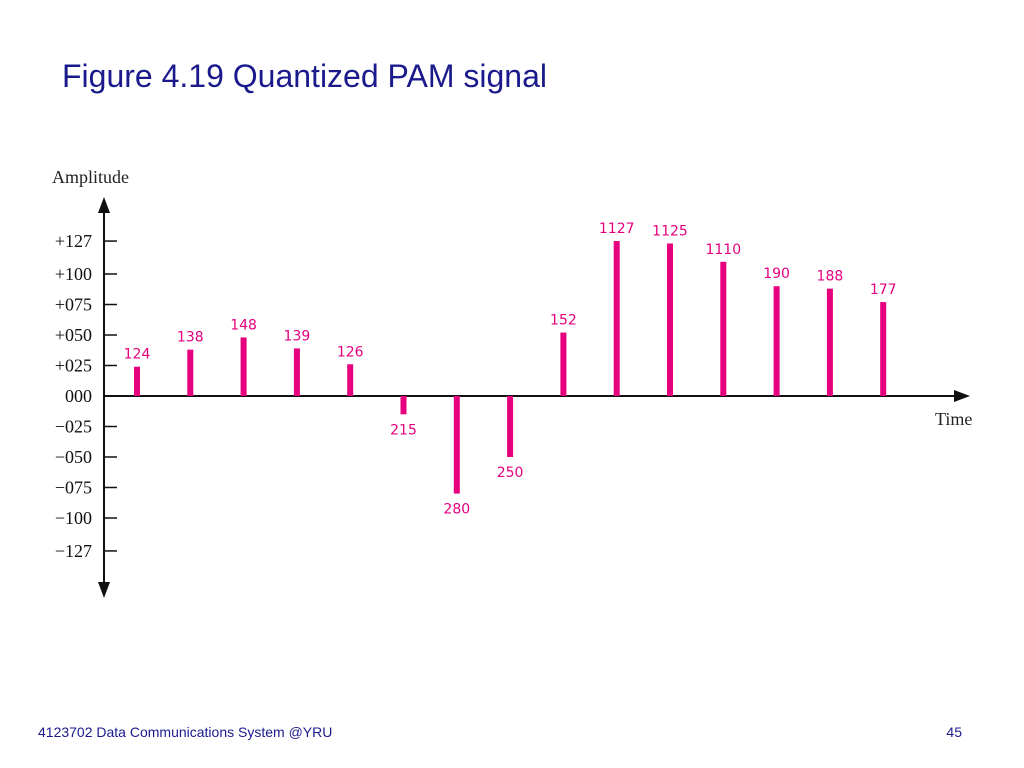  Describe the element at coordinates (73, 488) in the screenshot. I see `y-tick-label: −075` at that location.